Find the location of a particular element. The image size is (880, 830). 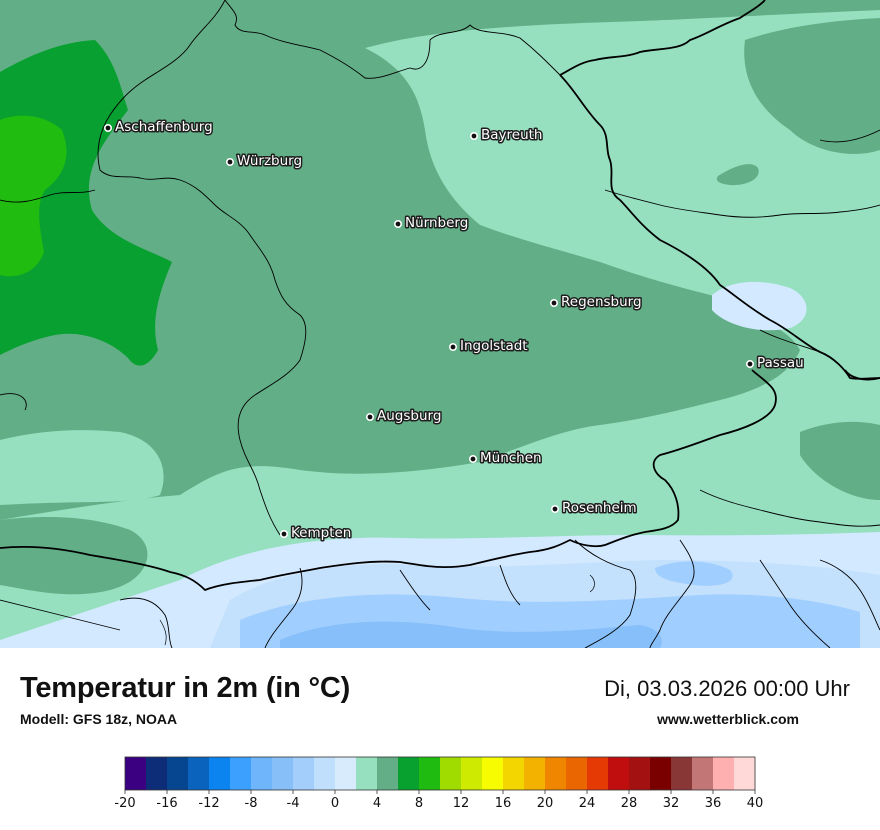

legend-tick-label: 12 is located at coordinates (461, 803).